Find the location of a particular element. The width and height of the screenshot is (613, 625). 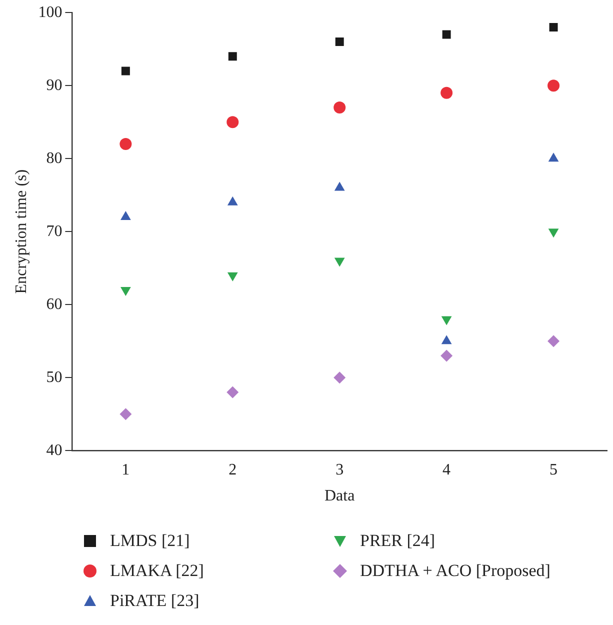

y-tick-label: 100 is located at coordinates (50, 12).